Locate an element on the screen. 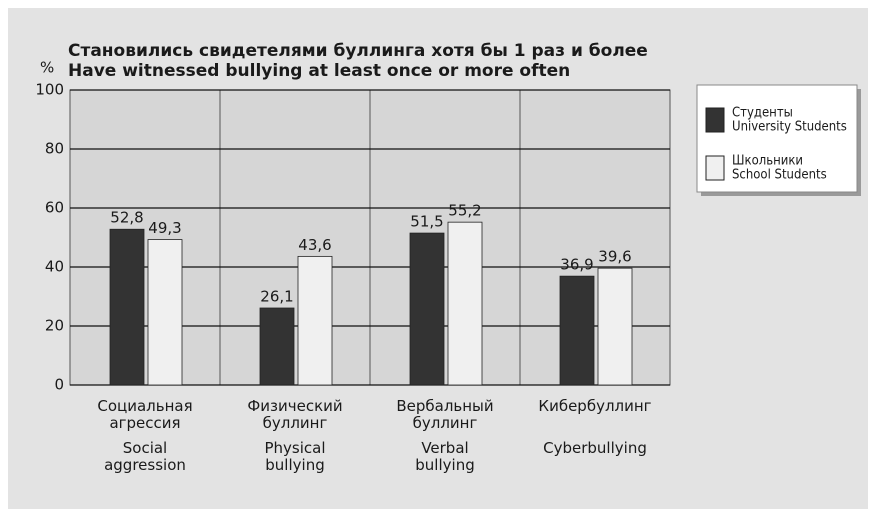 This screenshot has height=517, width=876. y-tick-label: 0 is located at coordinates (59, 385).